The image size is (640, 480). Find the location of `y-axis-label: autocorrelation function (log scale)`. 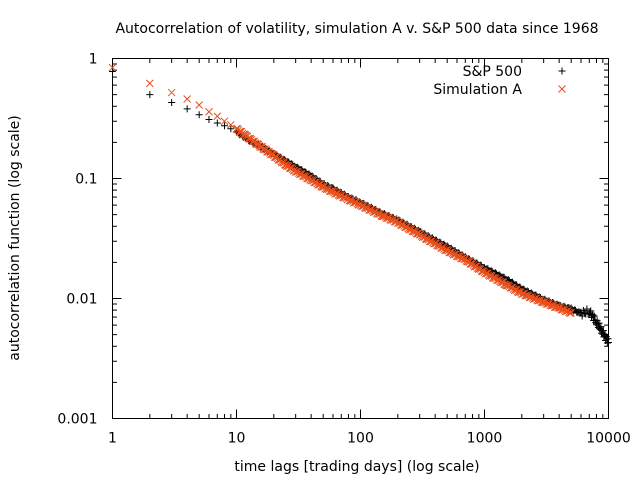

y-axis-label: autocorrelation function (log scale) is located at coordinates (15, 238).